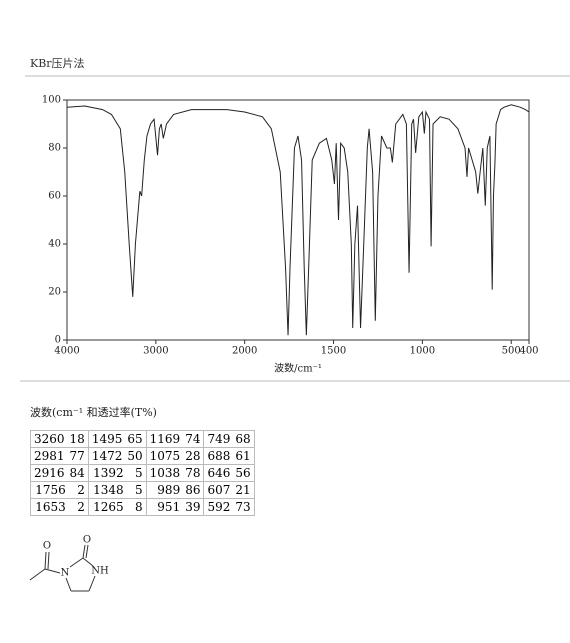  I want to click on table-cell: 1653 2, so click(59, 507).